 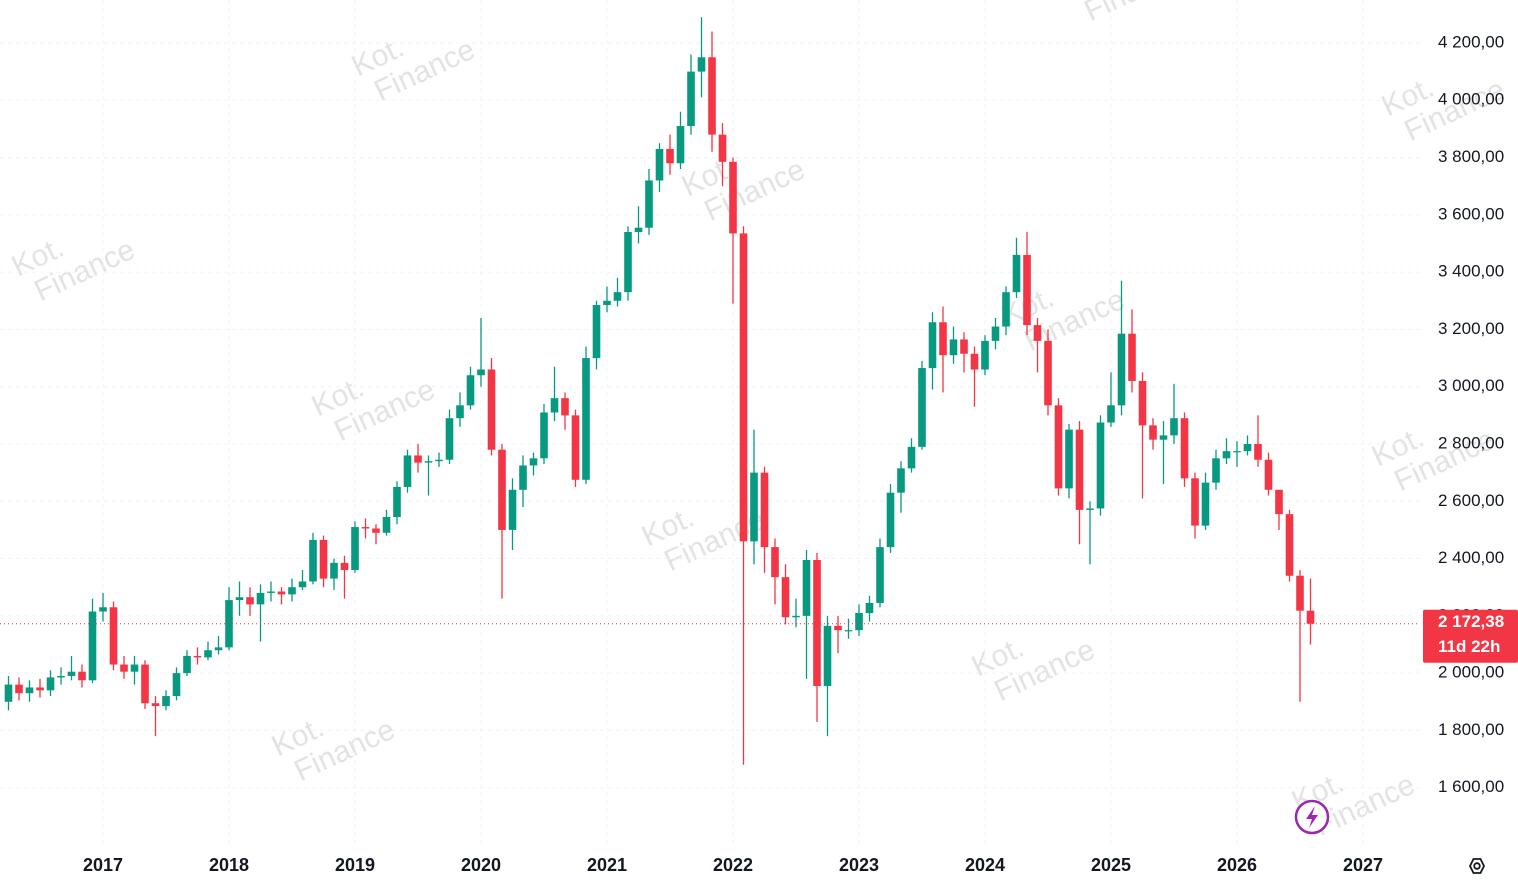 What do you see at coordinates (1470, 636) in the screenshot?
I see `last-price-box` at bounding box center [1470, 636].